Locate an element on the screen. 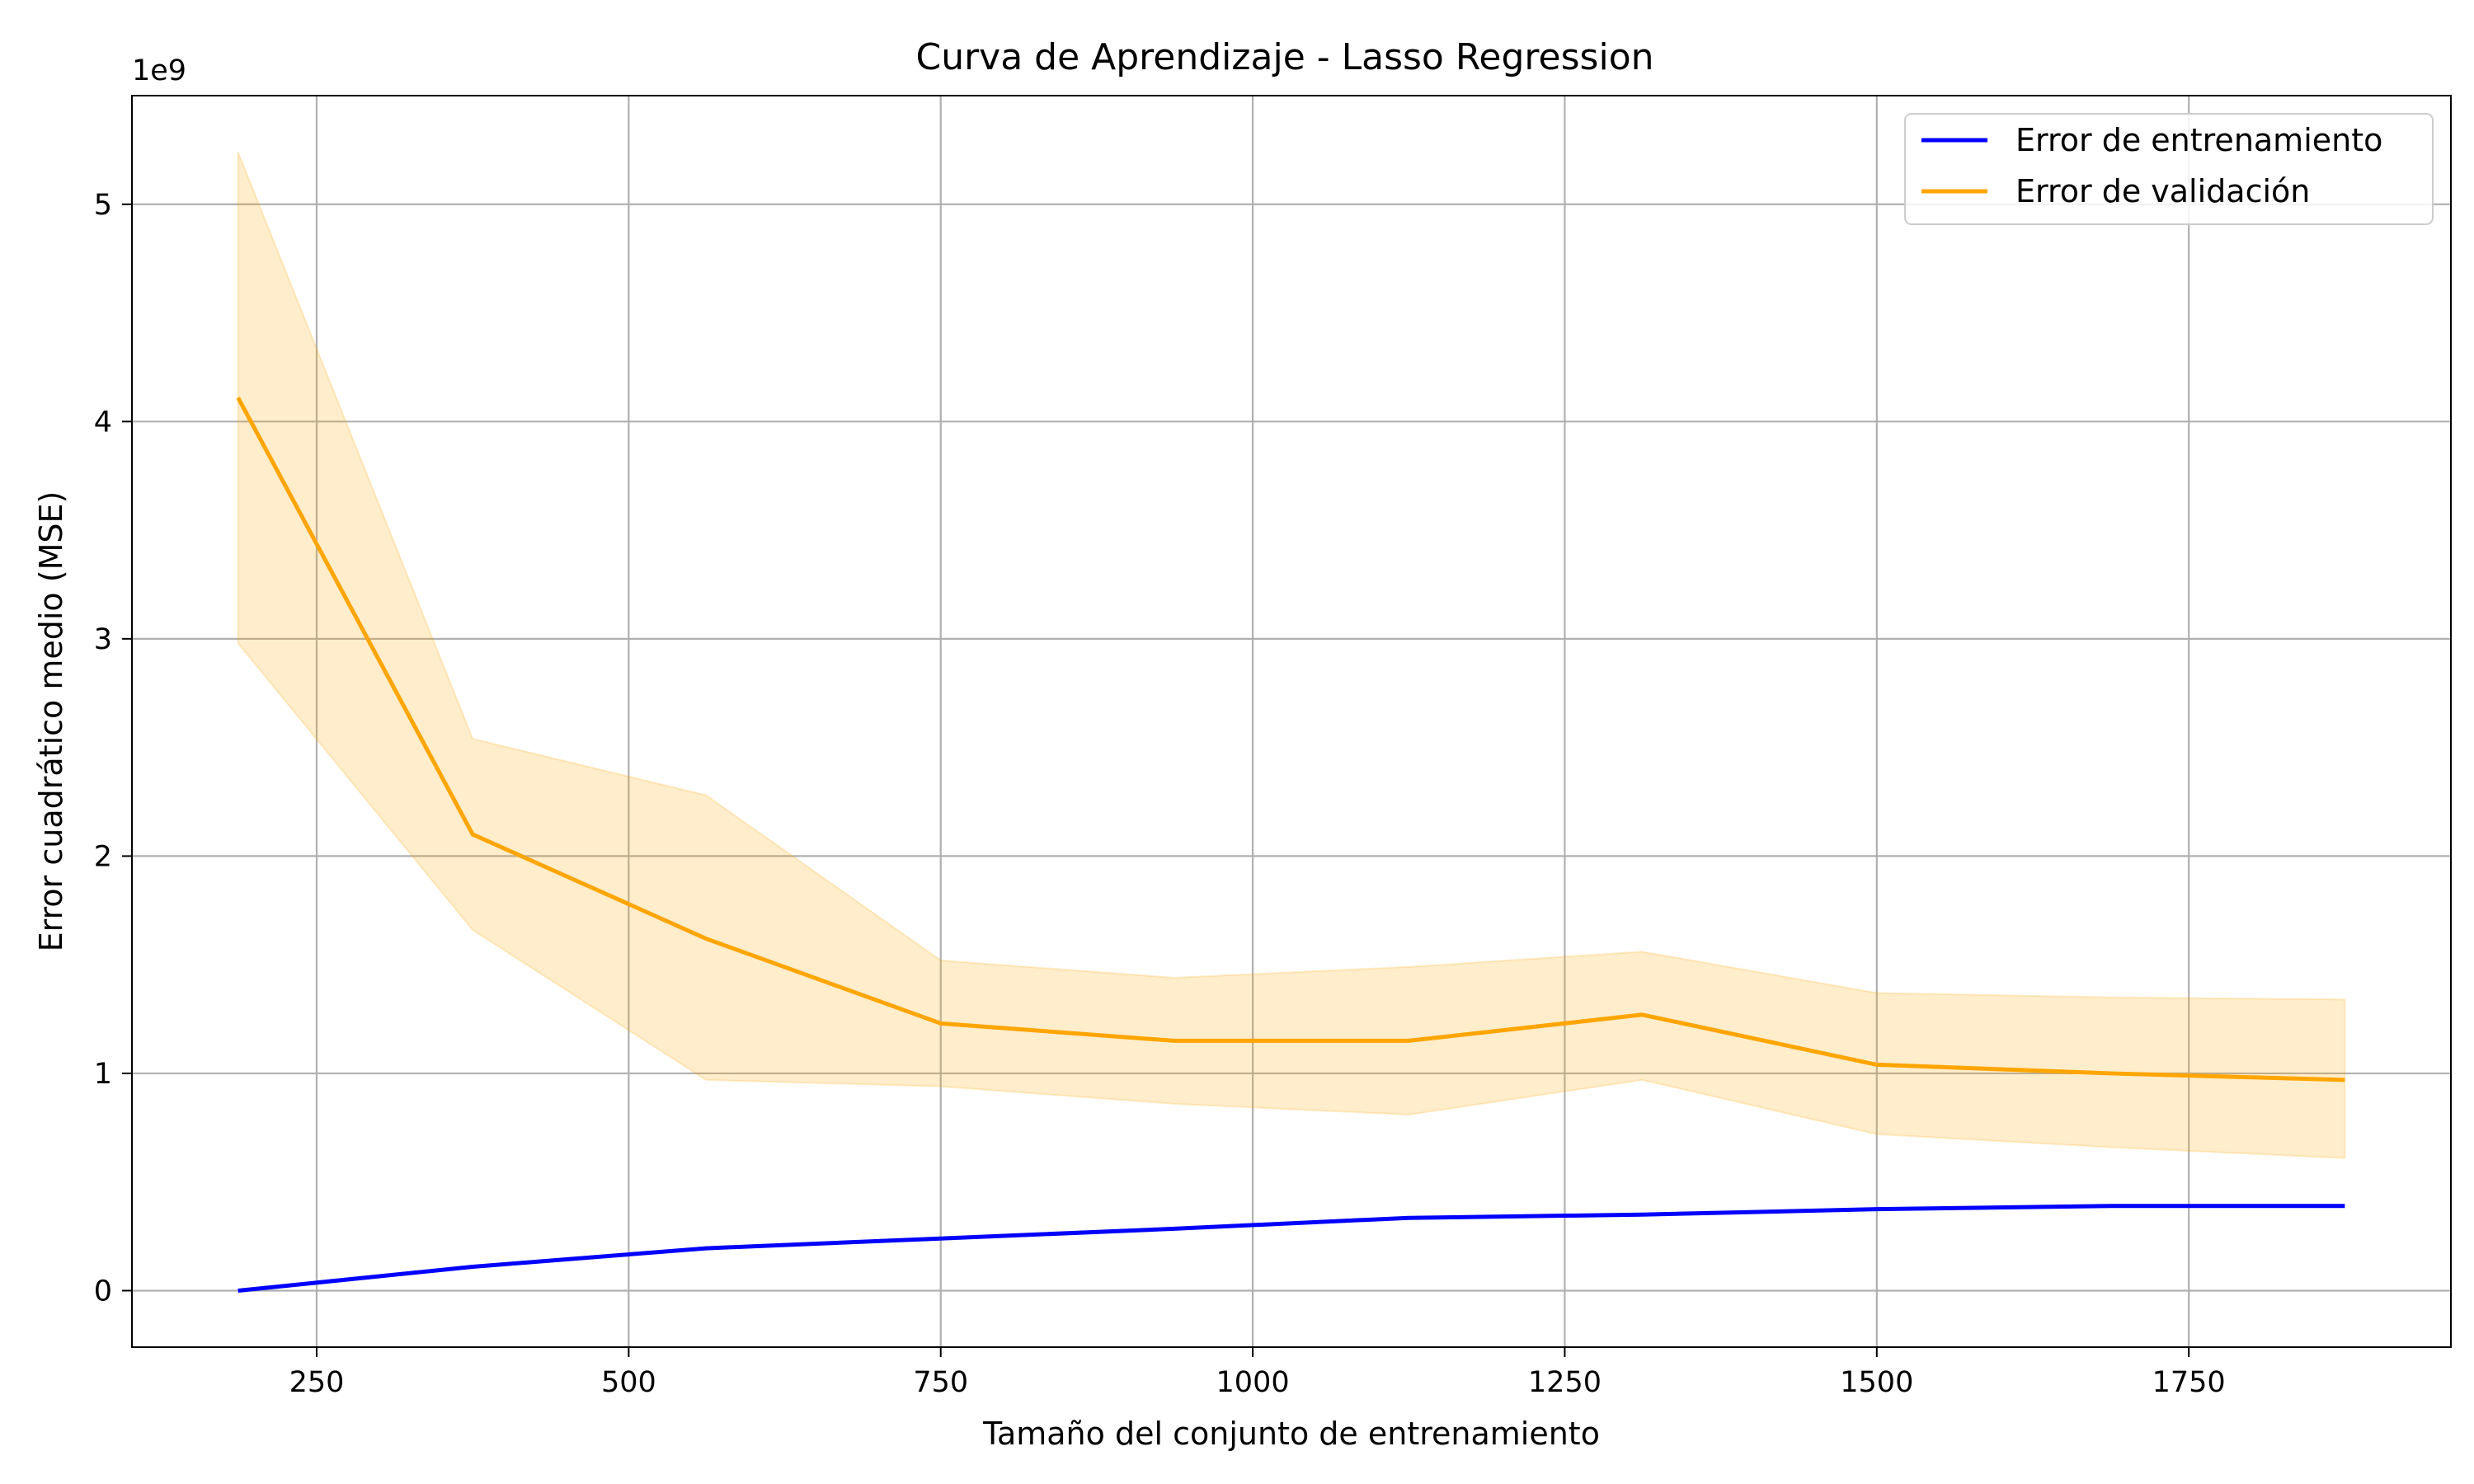 Image resolution: width=2474 pixels, height=1484 pixels. x-axis-ticks: 250 500 750 1000 1250 1500 1750 is located at coordinates (1257, 1373).